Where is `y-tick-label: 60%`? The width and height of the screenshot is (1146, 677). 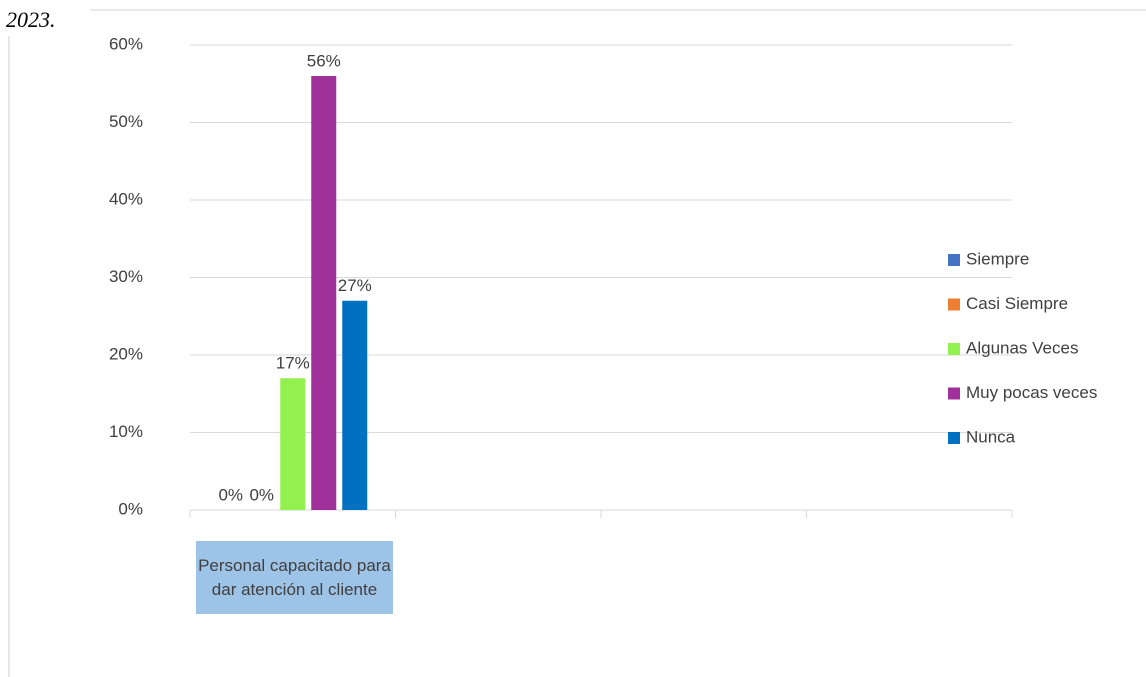 y-tick-label: 60% is located at coordinates (126, 43).